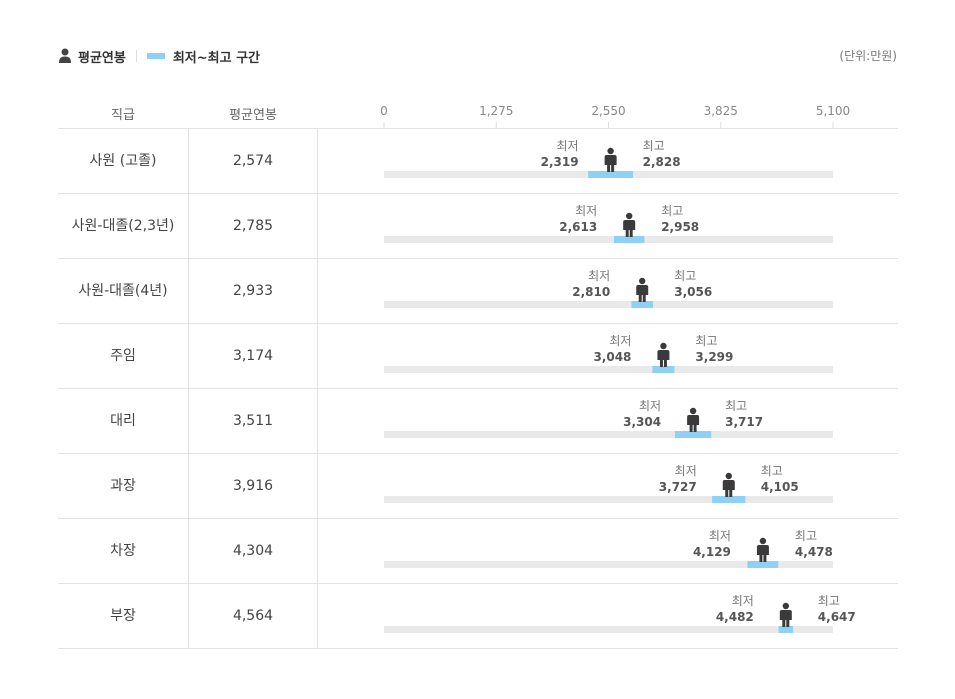  I want to click on min-value: 2,810, so click(591, 292).